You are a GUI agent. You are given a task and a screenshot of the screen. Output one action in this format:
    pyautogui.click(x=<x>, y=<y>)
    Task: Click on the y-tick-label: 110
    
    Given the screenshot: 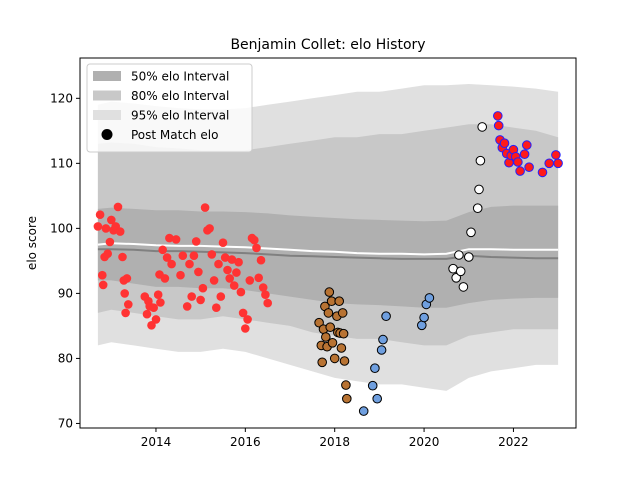 What is the action you would take?
    pyautogui.click(x=61, y=163)
    